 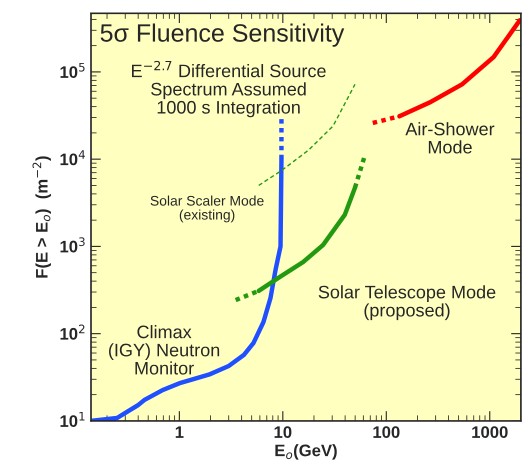 What do you see at coordinates (386, 432) in the screenshot?
I see `x-tick-label: 100` at bounding box center [386, 432].